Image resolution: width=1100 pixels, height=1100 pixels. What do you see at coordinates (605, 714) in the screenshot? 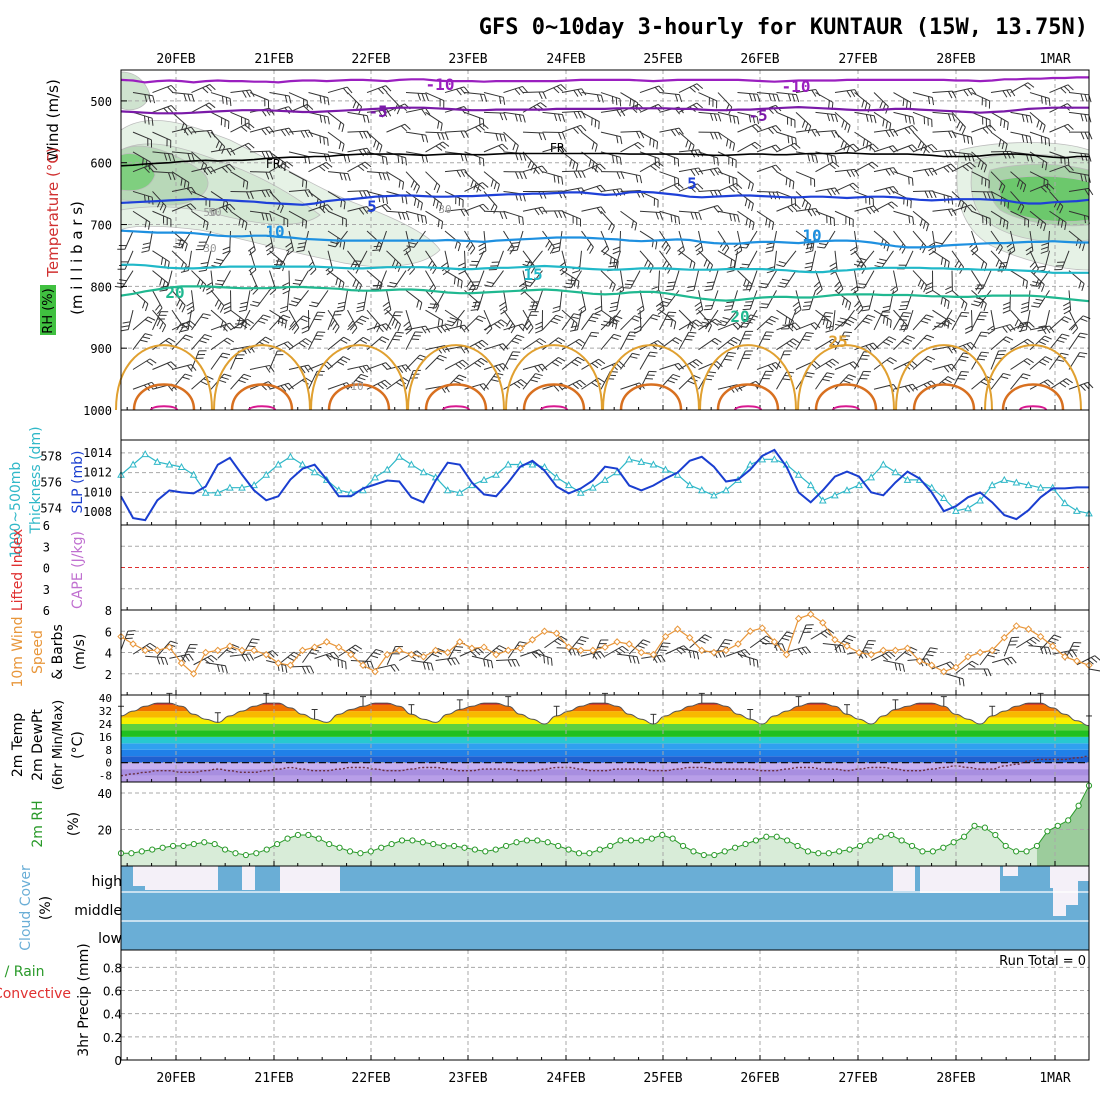
I see `temp-band` at bounding box center [605, 714].